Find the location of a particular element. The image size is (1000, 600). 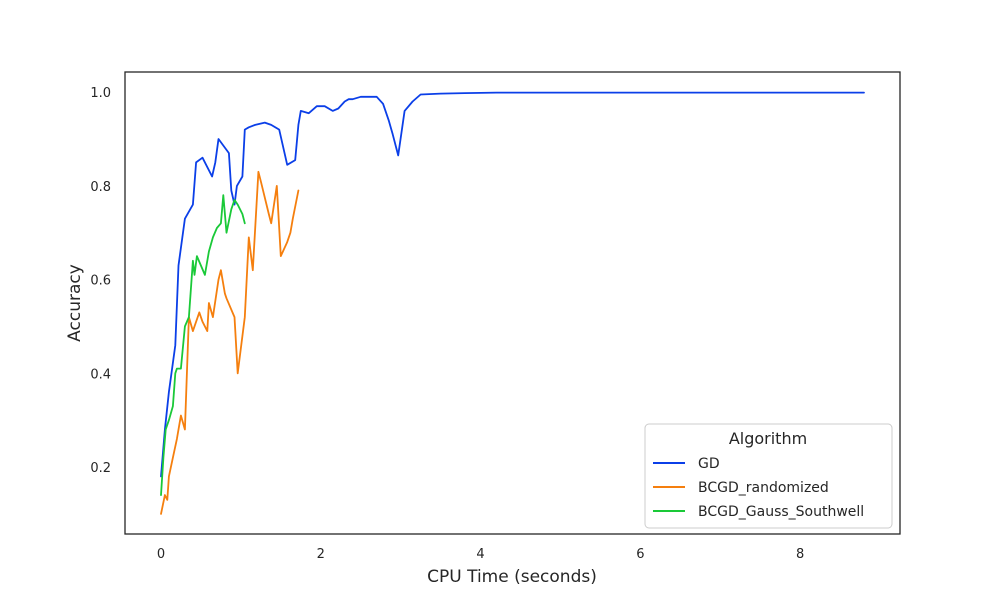

y-tick-label: 1.0 is located at coordinates (100, 93).